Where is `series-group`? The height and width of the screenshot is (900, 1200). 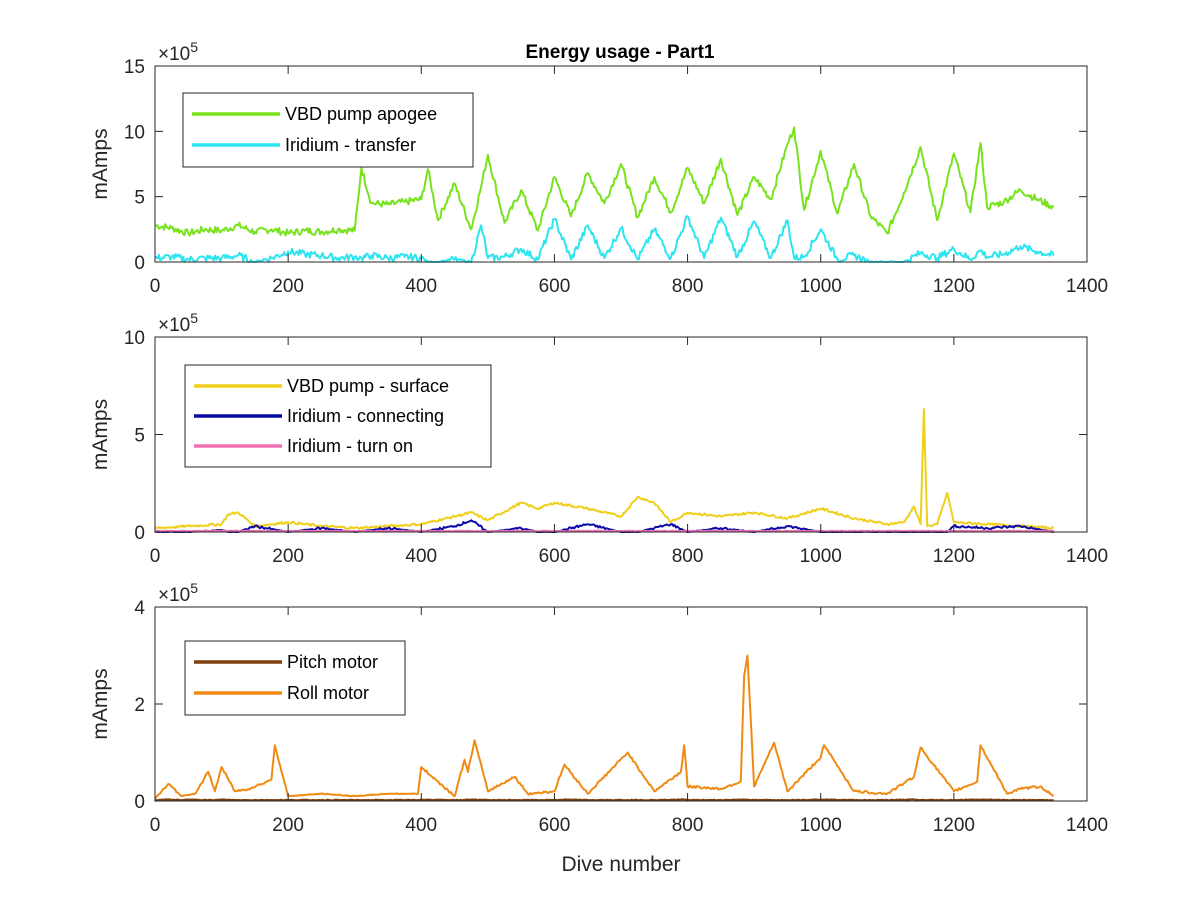
series-group is located at coordinates (604, 728).